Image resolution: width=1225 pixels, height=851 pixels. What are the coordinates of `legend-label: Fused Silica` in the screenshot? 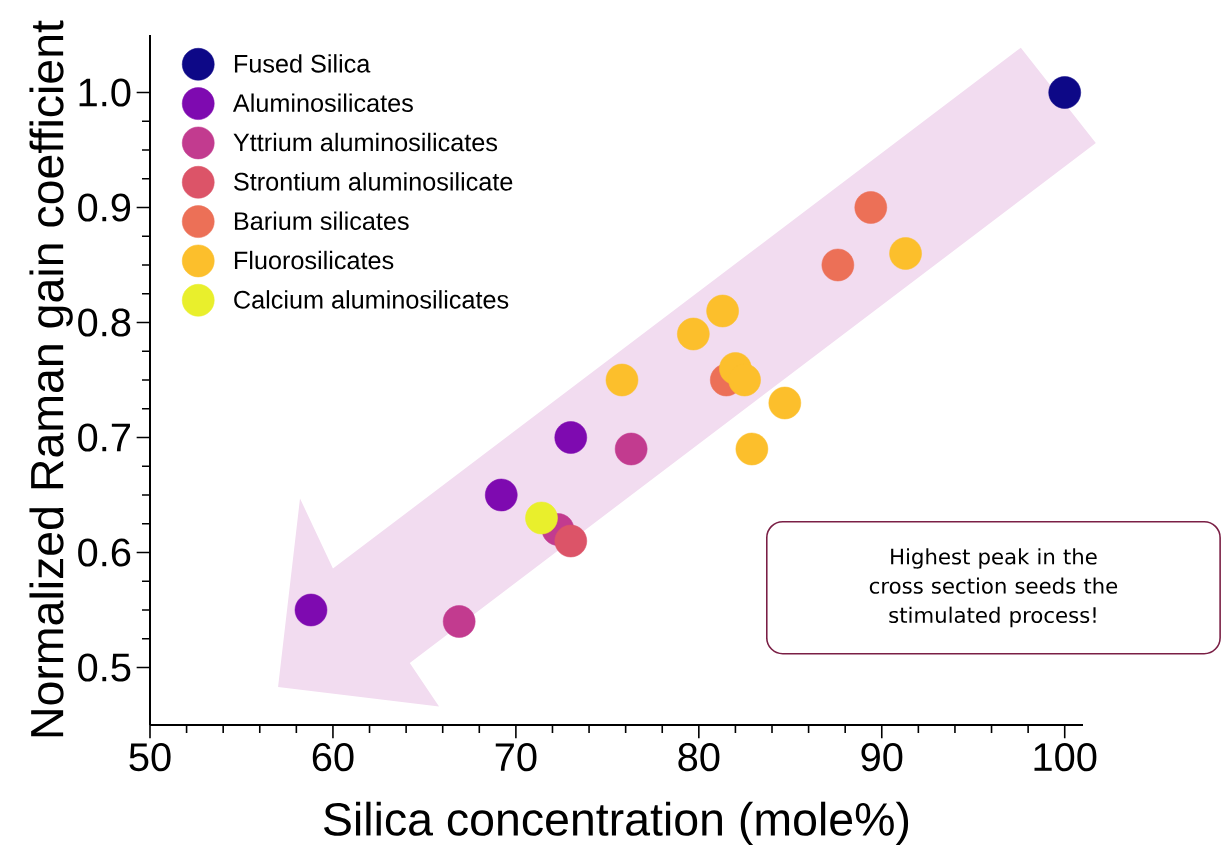 It's located at (302, 63).